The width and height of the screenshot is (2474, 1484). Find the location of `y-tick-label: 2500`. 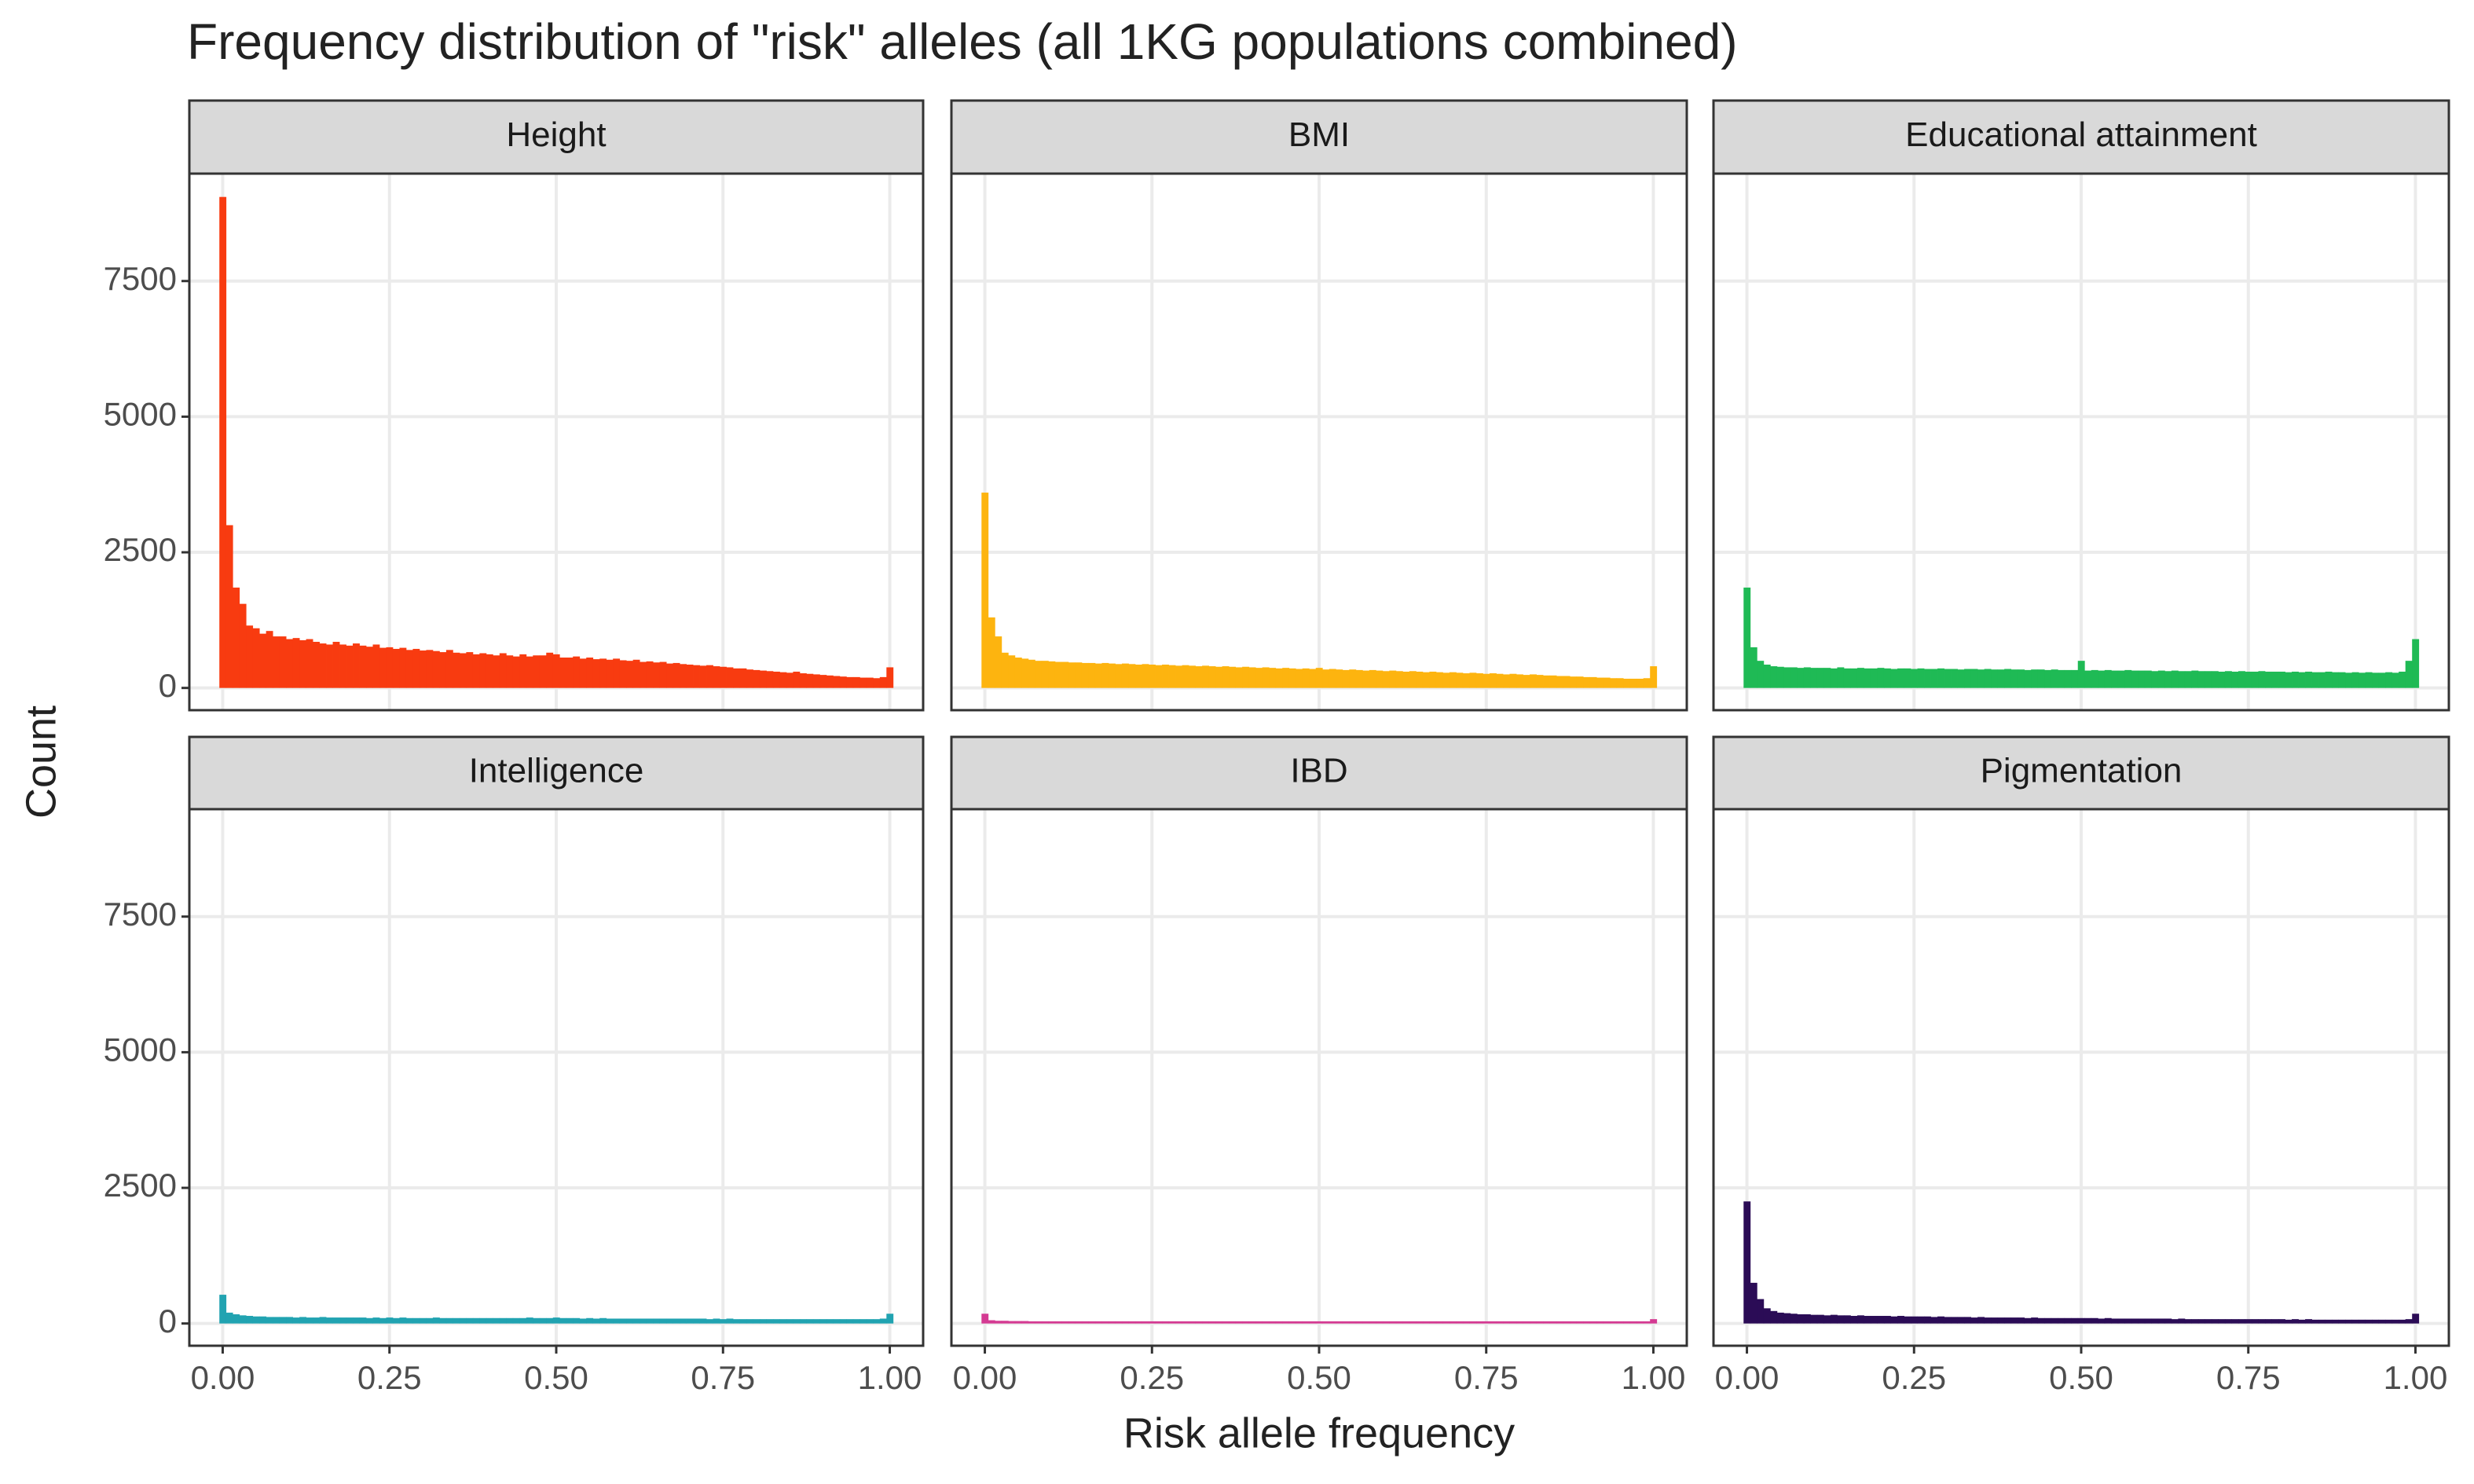

y-tick-label: 2500 is located at coordinates (140, 549).